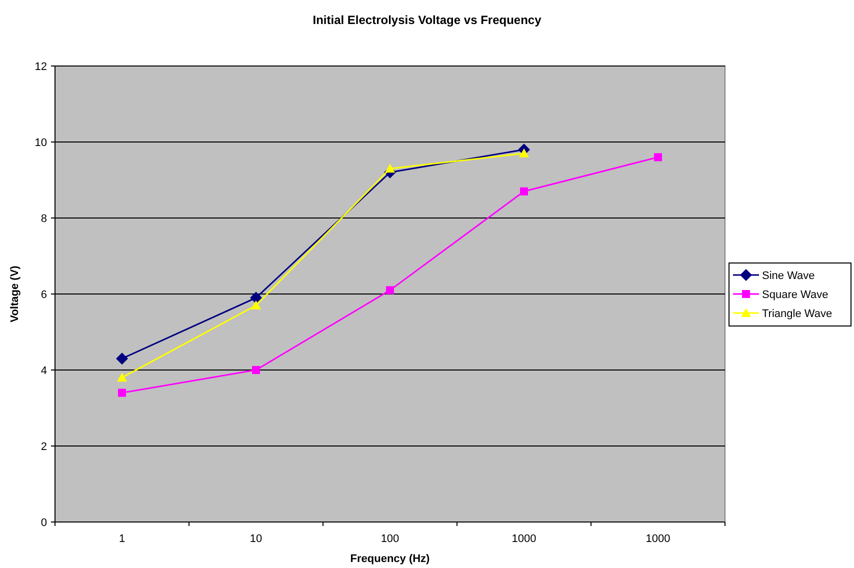 The image size is (854, 568). Describe the element at coordinates (797, 314) in the screenshot. I see `legend-label: Triangle Wave` at that location.